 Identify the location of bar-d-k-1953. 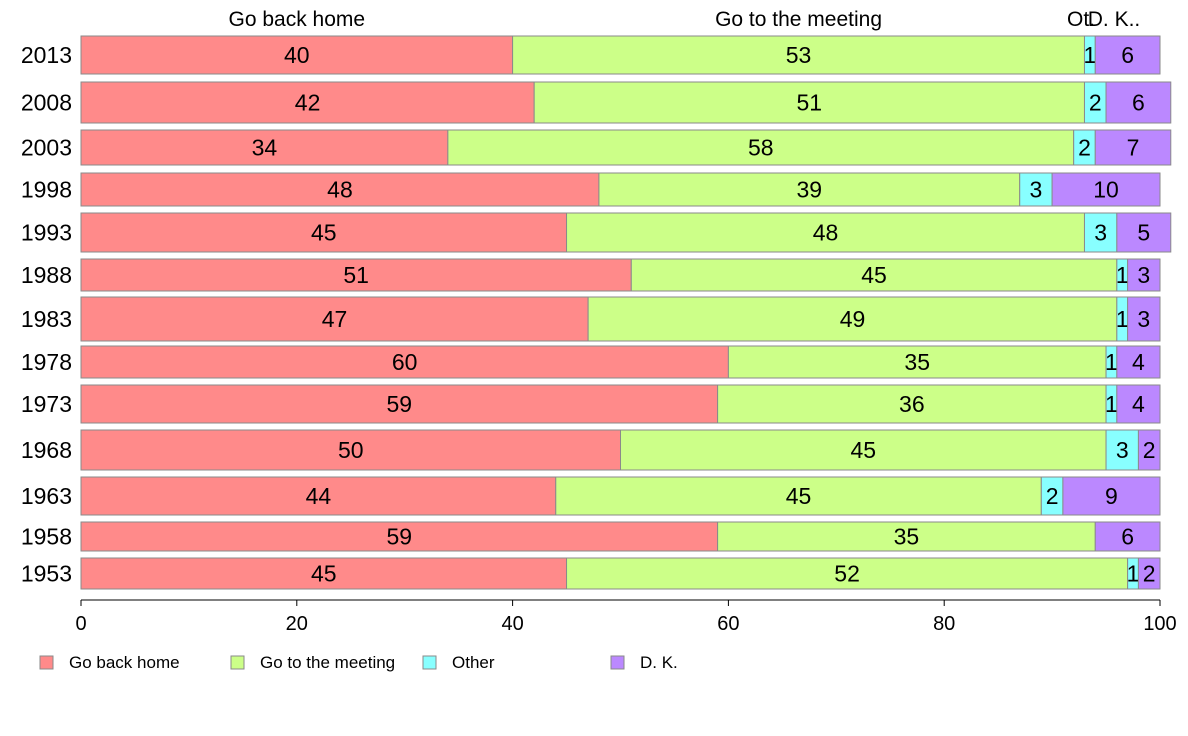
(1149, 573).